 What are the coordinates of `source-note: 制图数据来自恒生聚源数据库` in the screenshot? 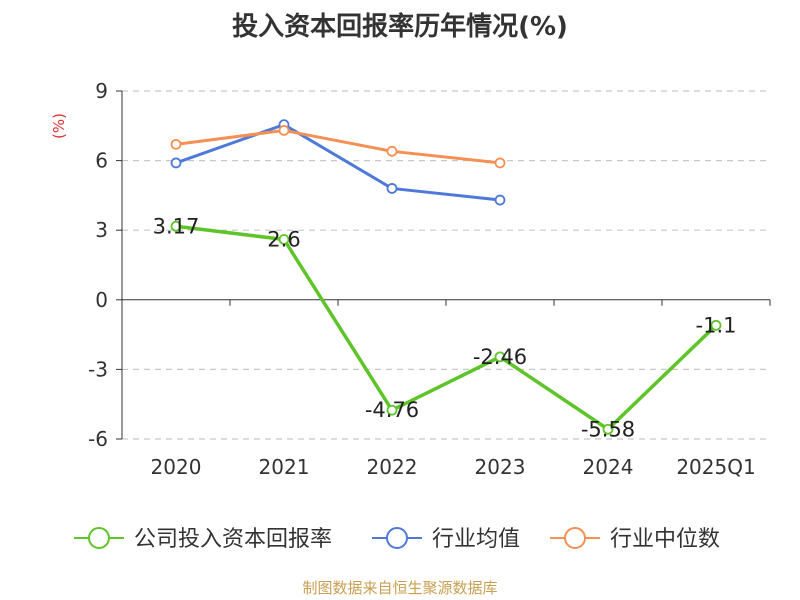 It's located at (400, 588).